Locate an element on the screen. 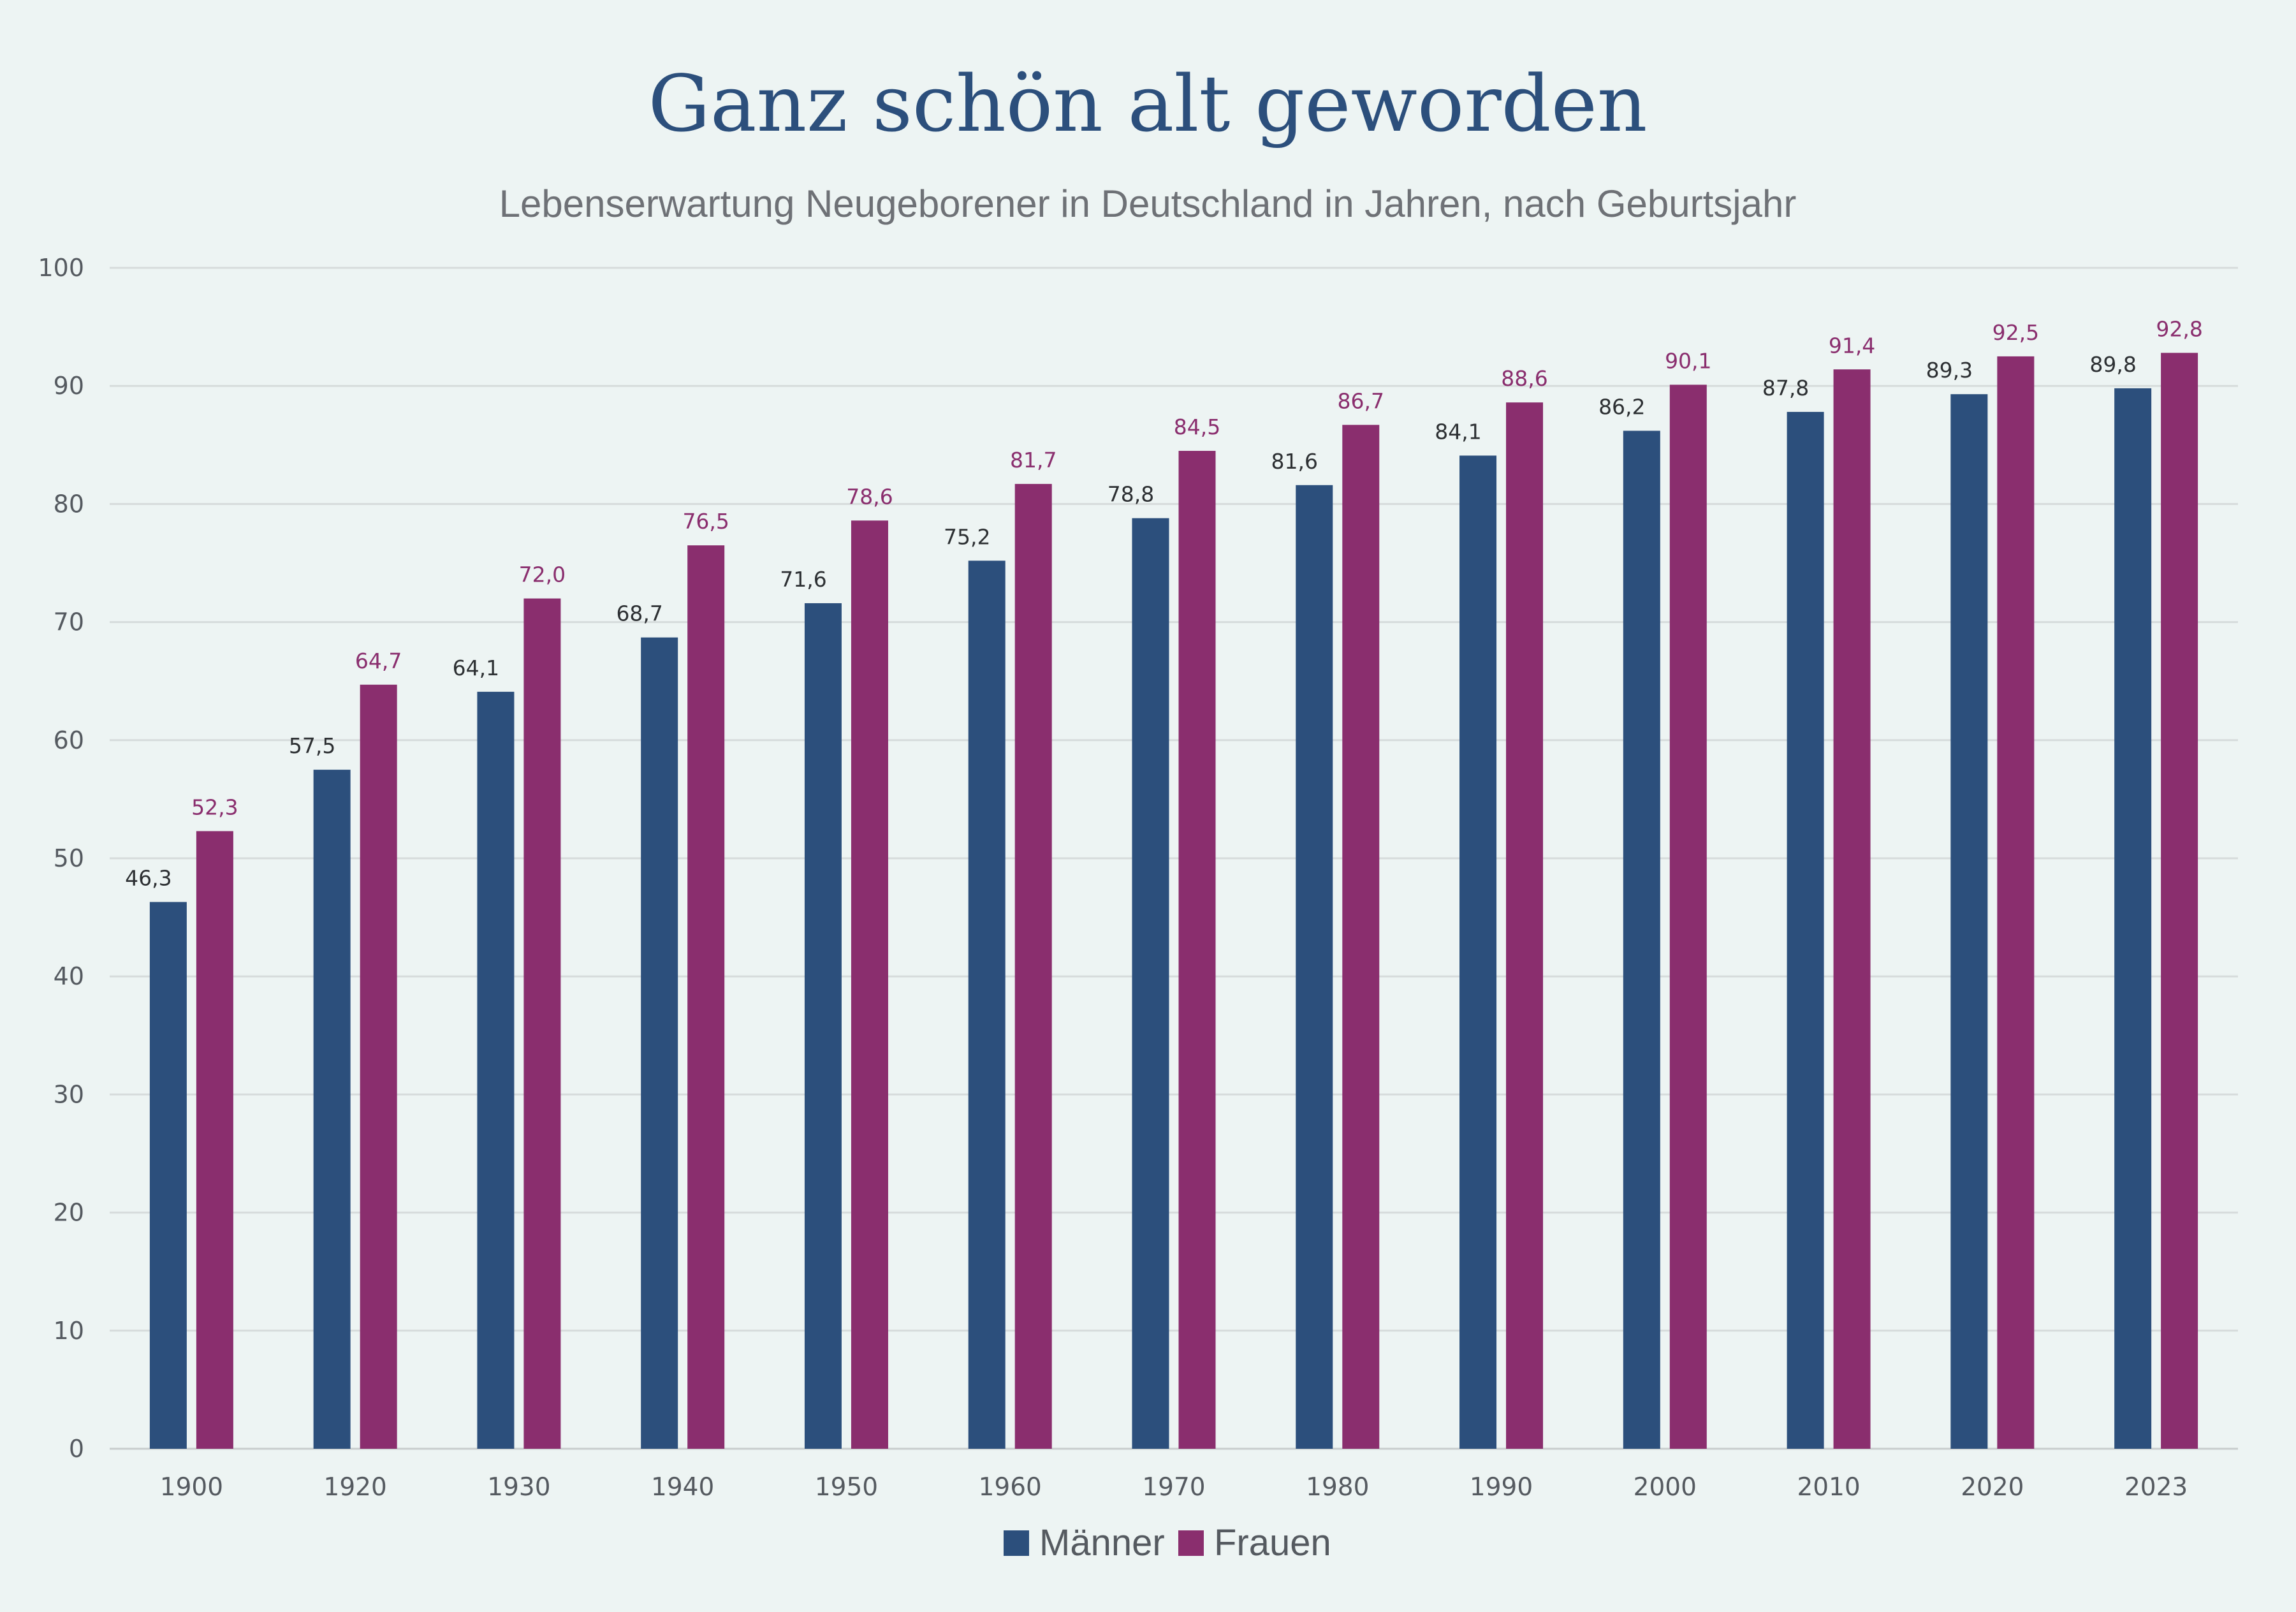  x-tick-label: 1940 is located at coordinates (682, 1487).